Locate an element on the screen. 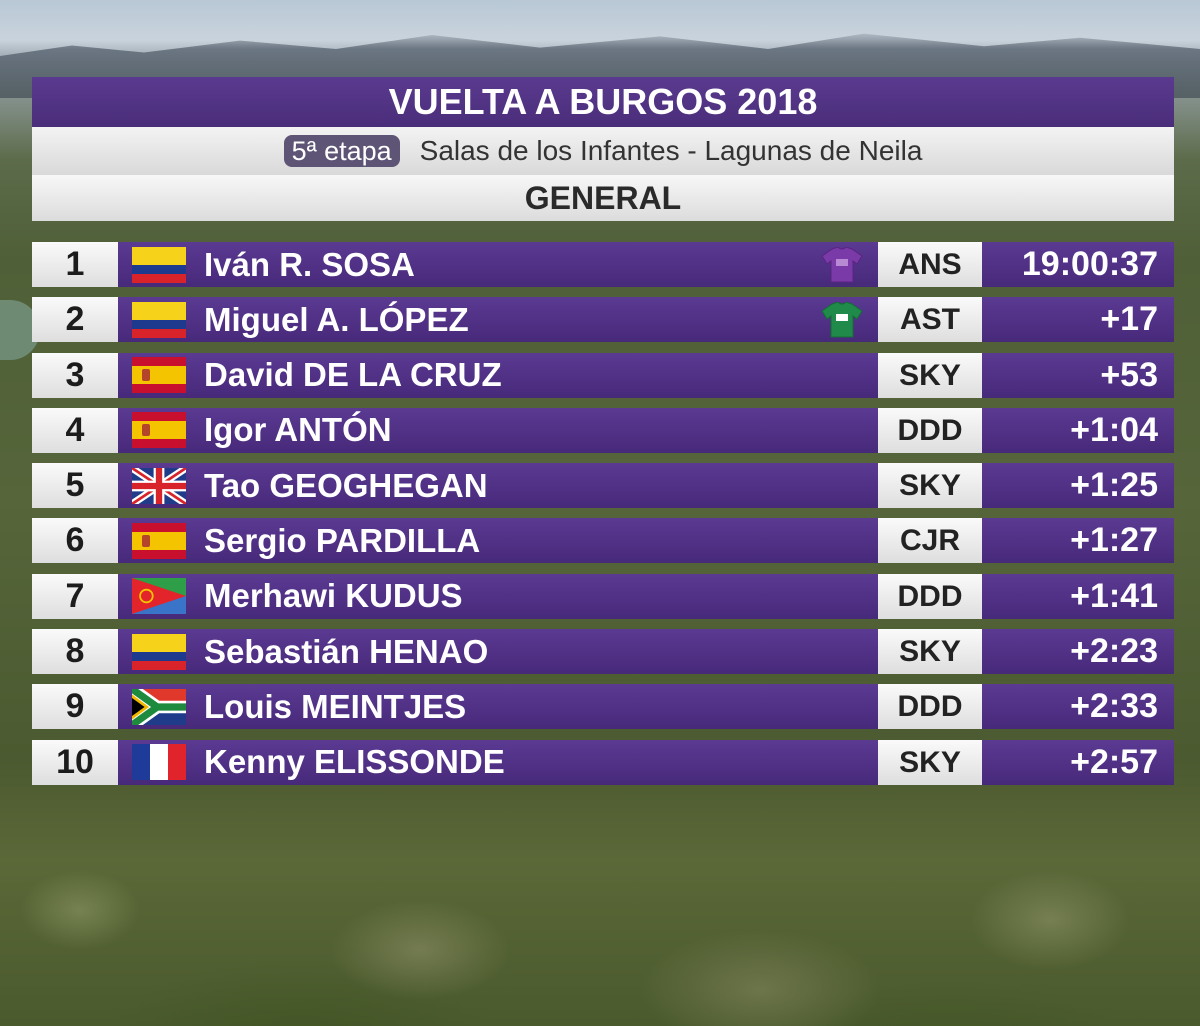 Image resolution: width=1200 pixels, height=1026 pixels. rider-cell: Kenny ELISSONDE is located at coordinates (498, 762).